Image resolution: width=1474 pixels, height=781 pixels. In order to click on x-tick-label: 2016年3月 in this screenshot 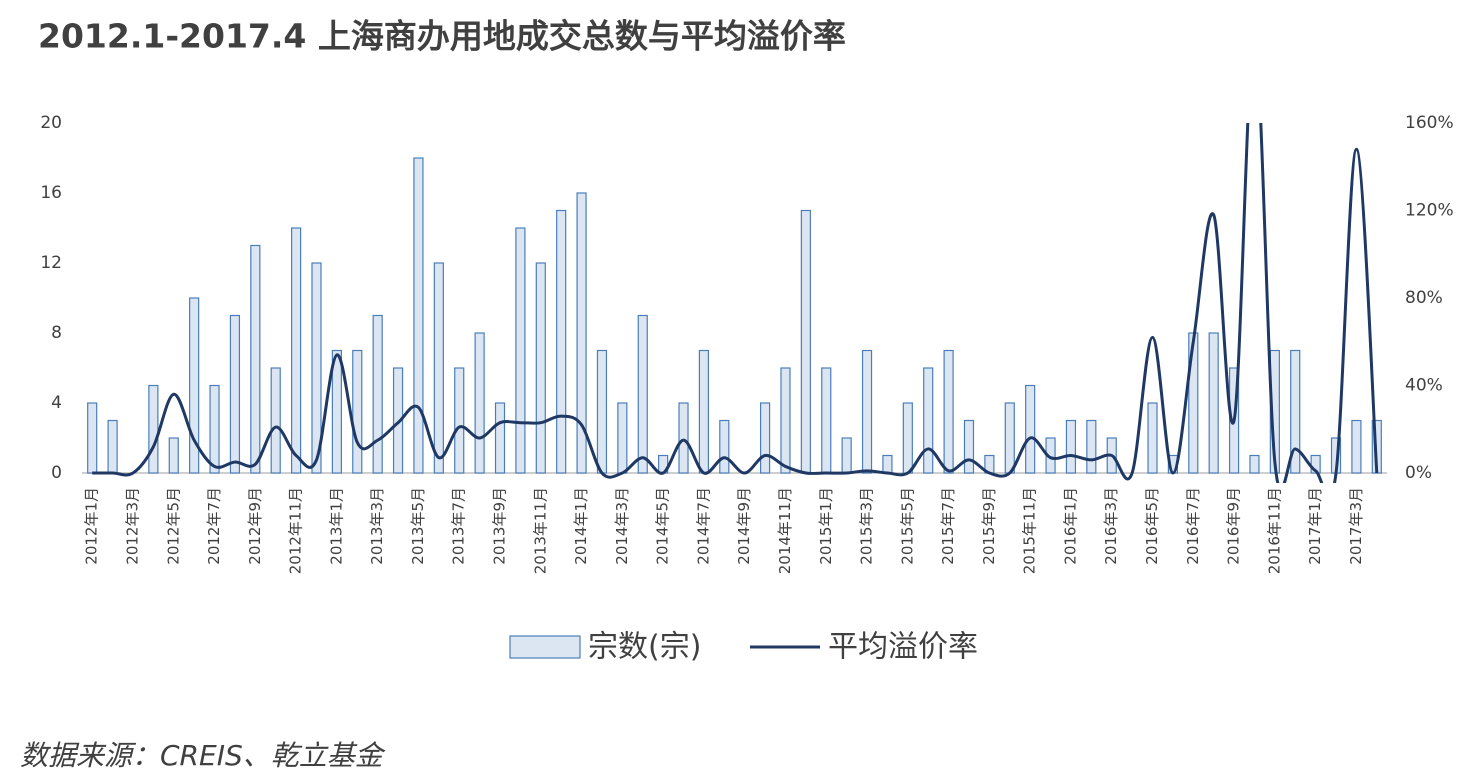, I will do `click(1111, 526)`.